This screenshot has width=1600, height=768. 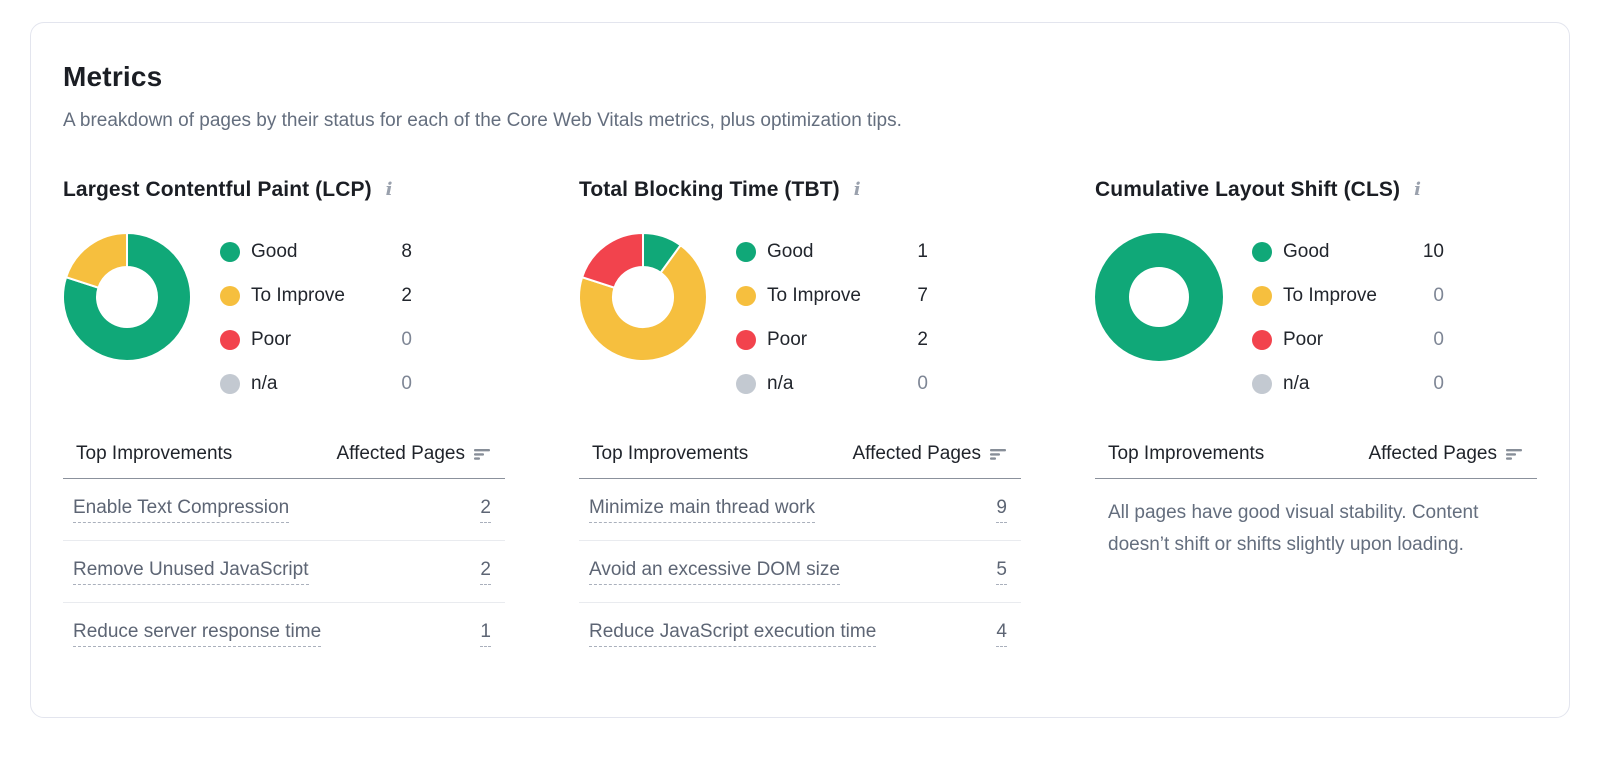 I want to click on legend-value: 7, so click(x=922, y=295).